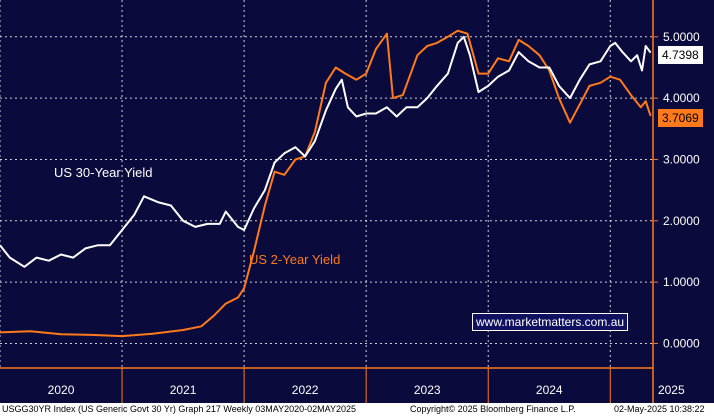 The width and height of the screenshot is (714, 417). Describe the element at coordinates (103, 172) in the screenshot. I see `series-label-30y: US 30-Year Yield` at that location.